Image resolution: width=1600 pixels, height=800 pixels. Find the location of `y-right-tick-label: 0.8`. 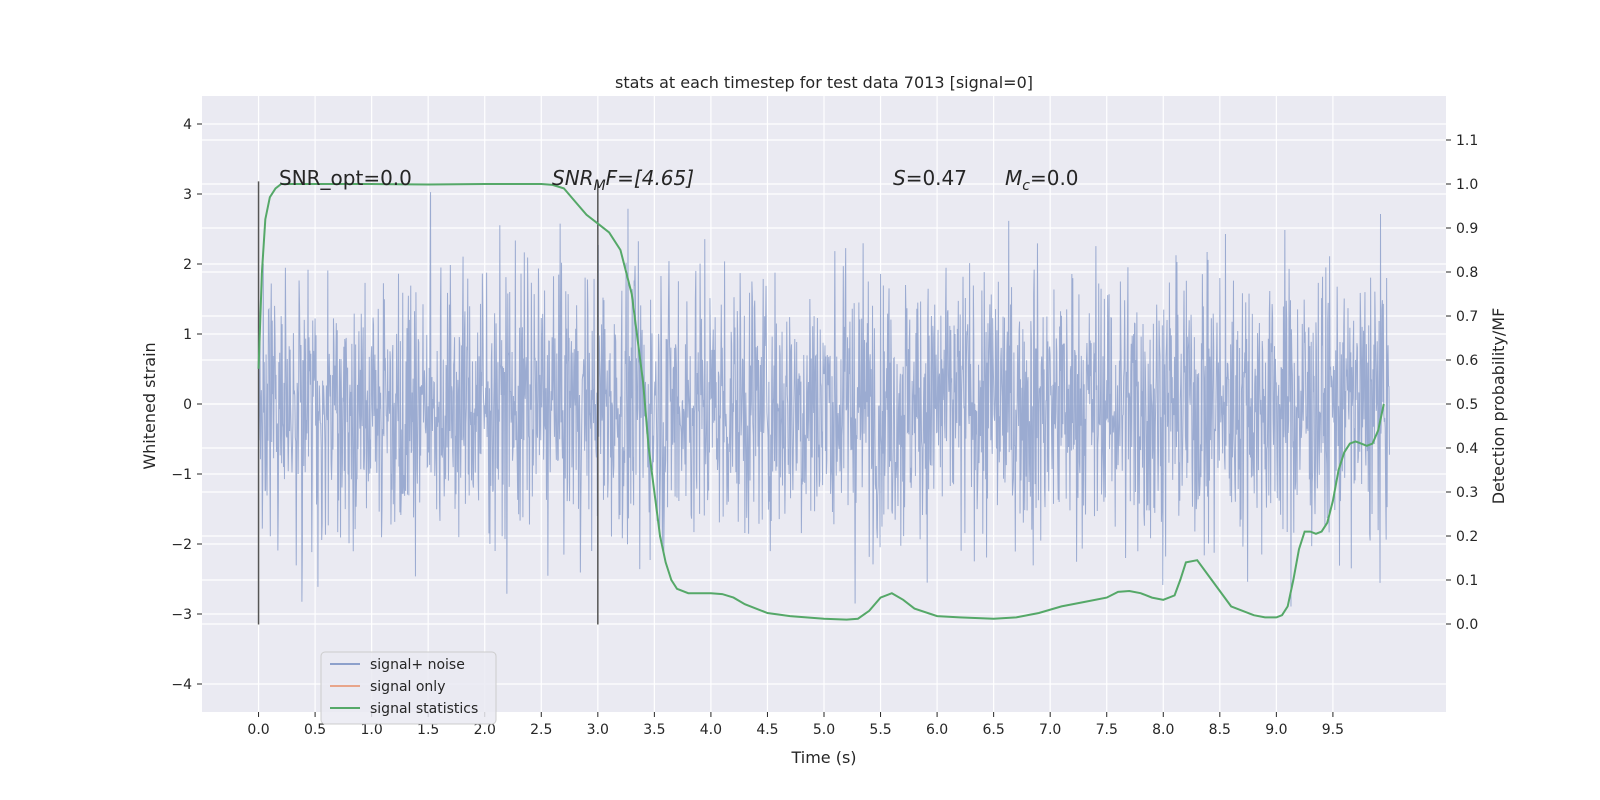

y-right-tick-label: 0.8 is located at coordinates (1467, 273).